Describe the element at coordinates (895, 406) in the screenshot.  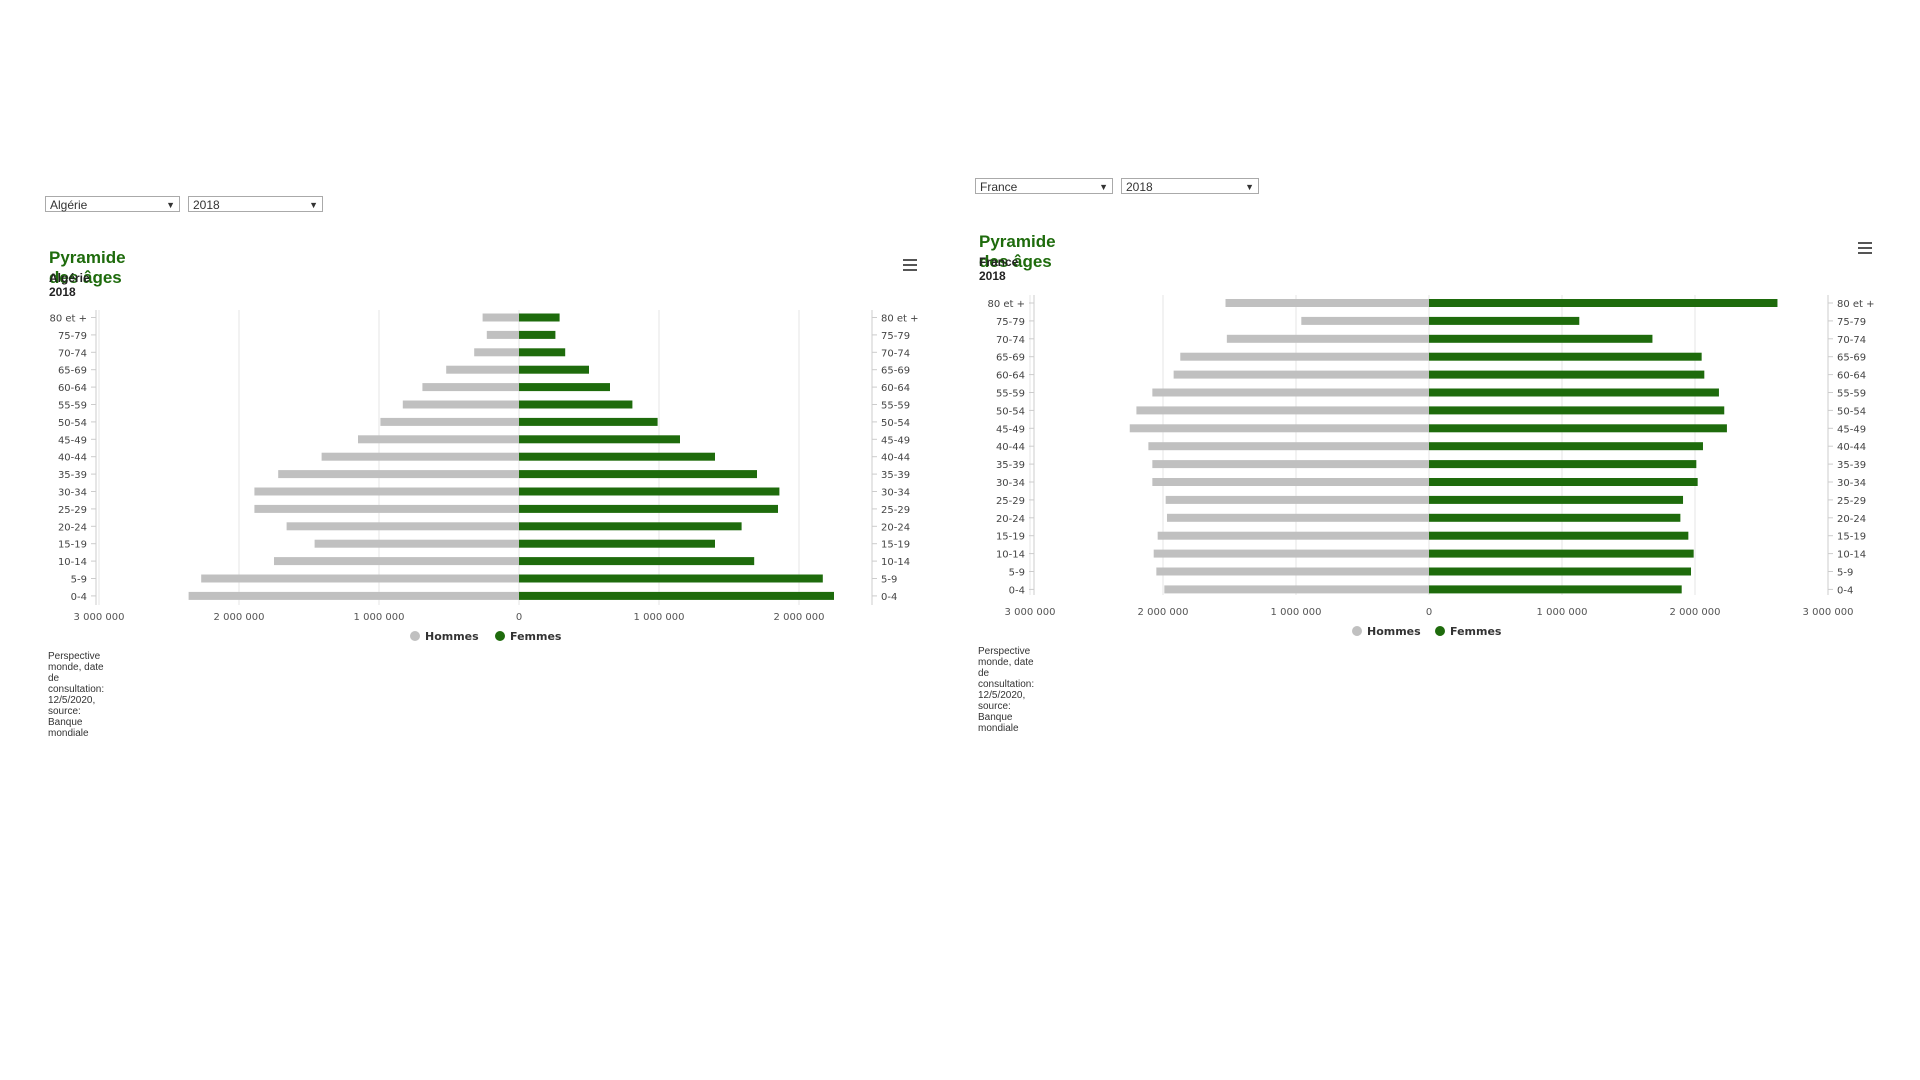
I see `category-label-right: 55-59` at that location.